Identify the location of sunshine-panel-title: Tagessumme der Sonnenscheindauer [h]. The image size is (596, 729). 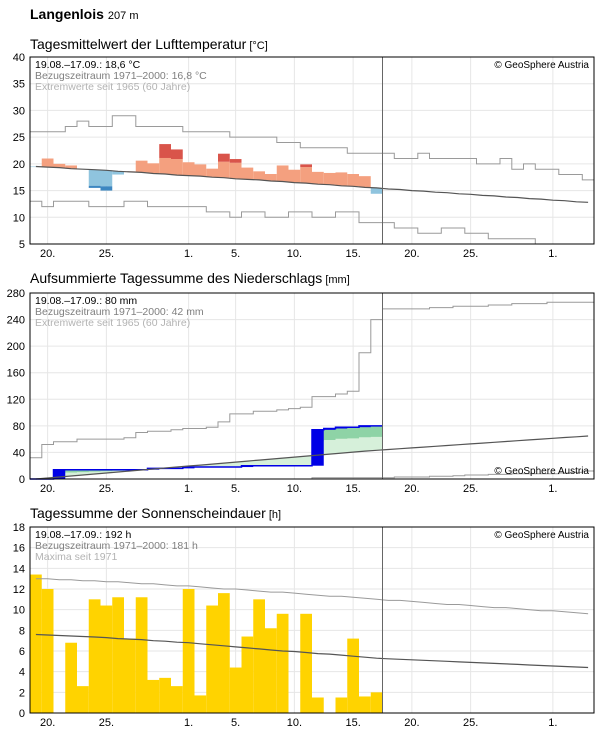
(155, 513).